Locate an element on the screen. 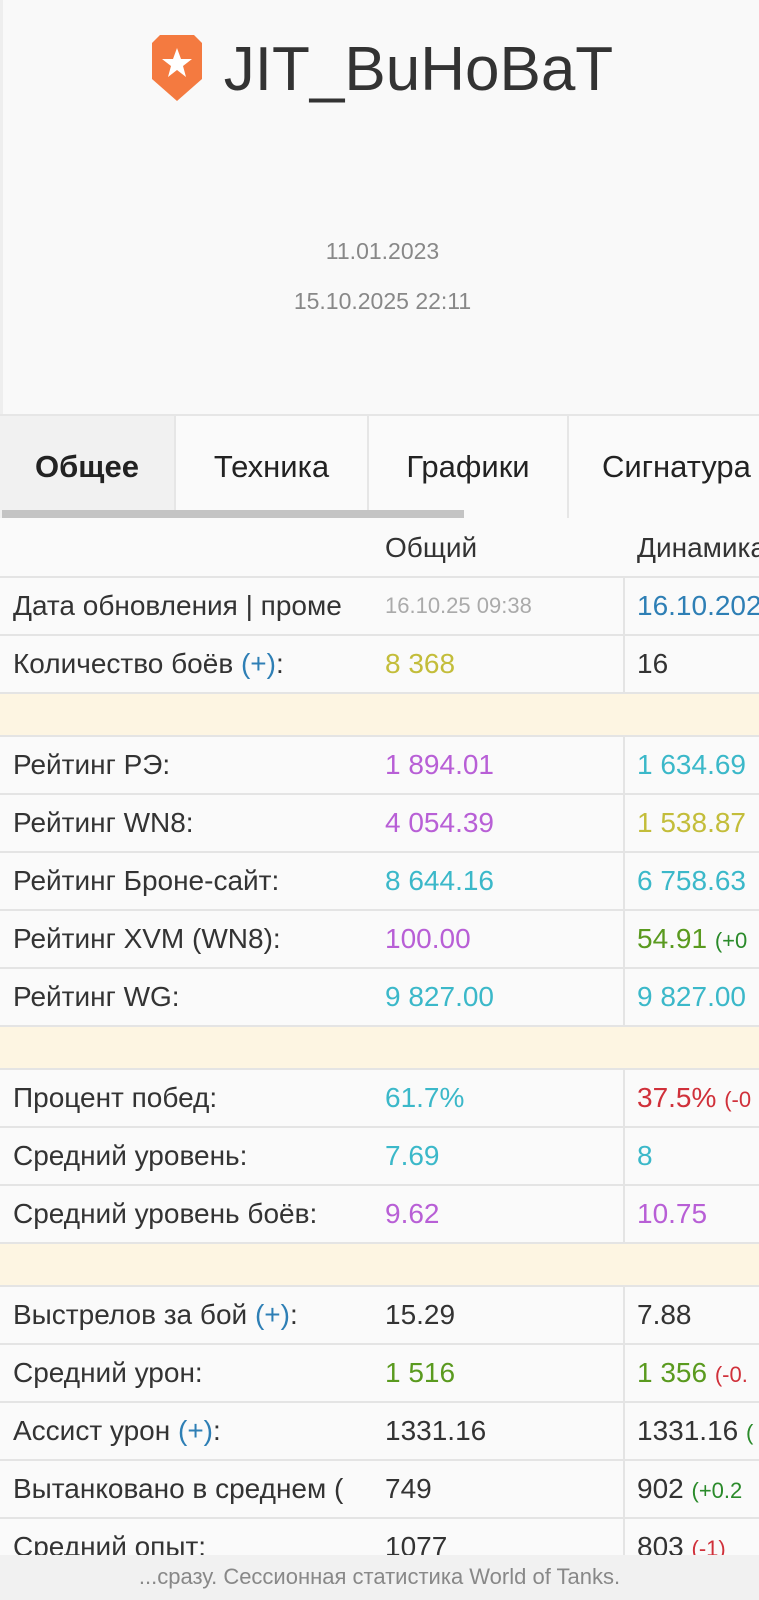 This screenshot has height=1600, width=759. tab-vehicles: Техника is located at coordinates (272, 467).